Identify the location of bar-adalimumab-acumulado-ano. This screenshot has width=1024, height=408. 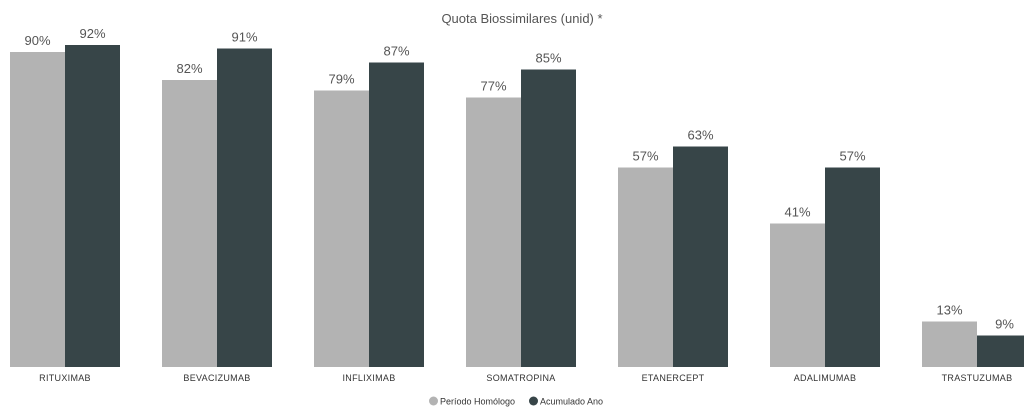
(852, 267).